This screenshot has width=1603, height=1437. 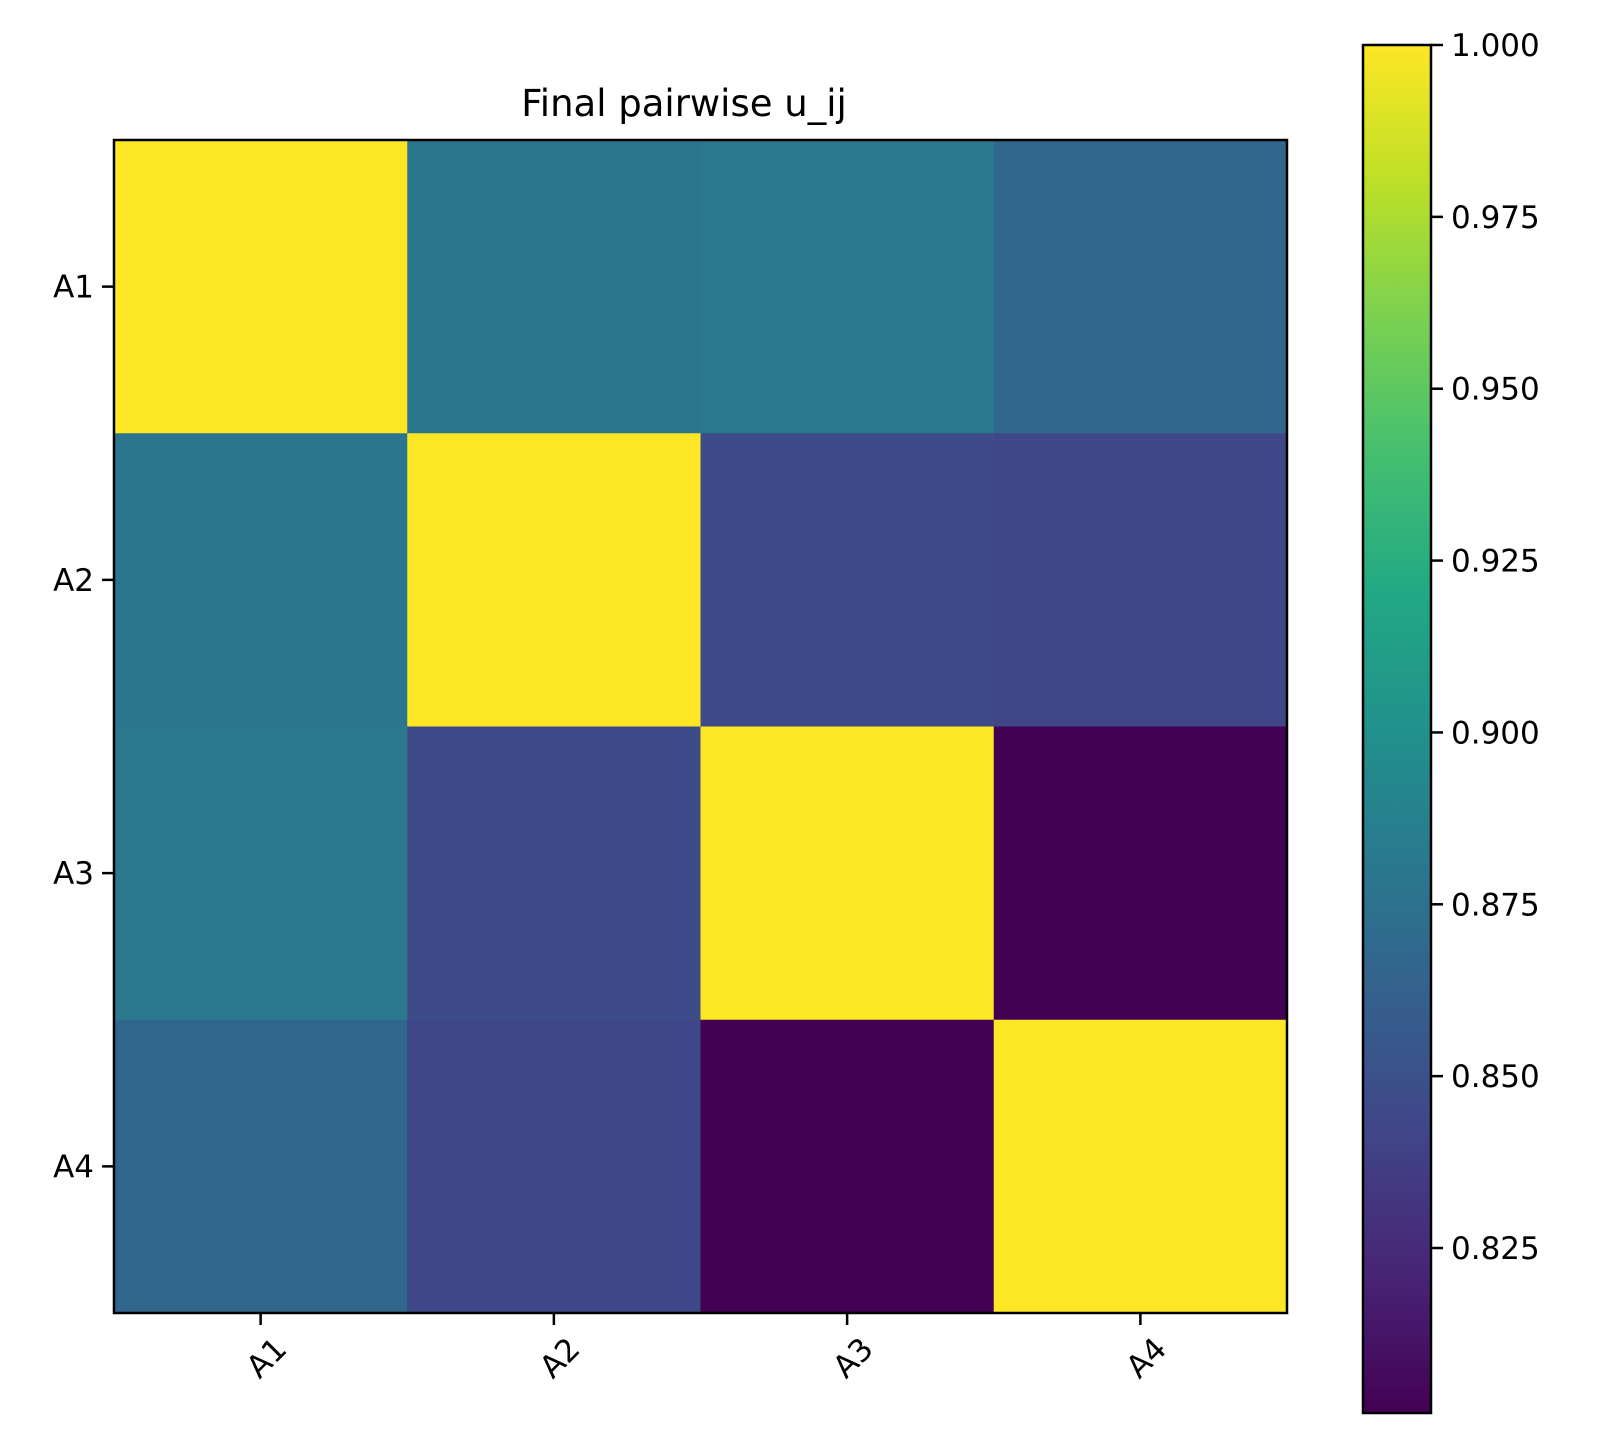 I want to click on heatmap-cell-A2-A1, so click(x=261, y=580).